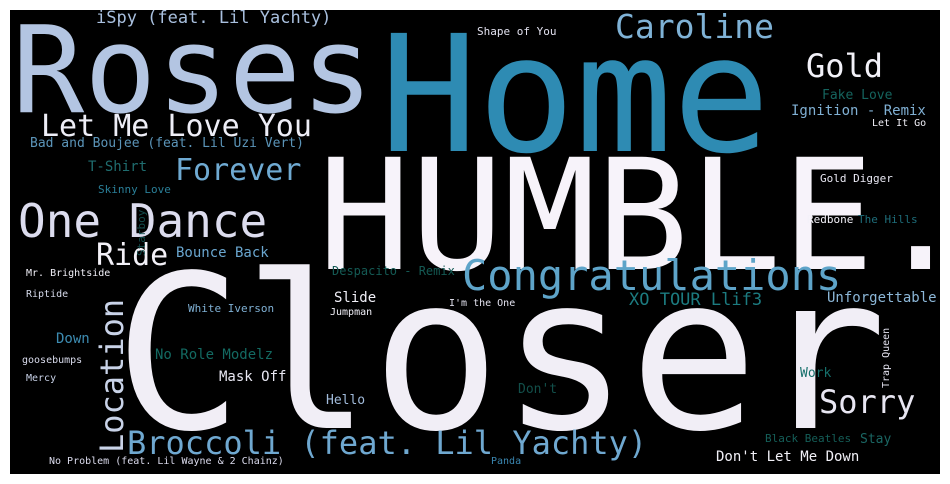 The image size is (950, 484). I want to click on word-gold: Gold, so click(845, 66).